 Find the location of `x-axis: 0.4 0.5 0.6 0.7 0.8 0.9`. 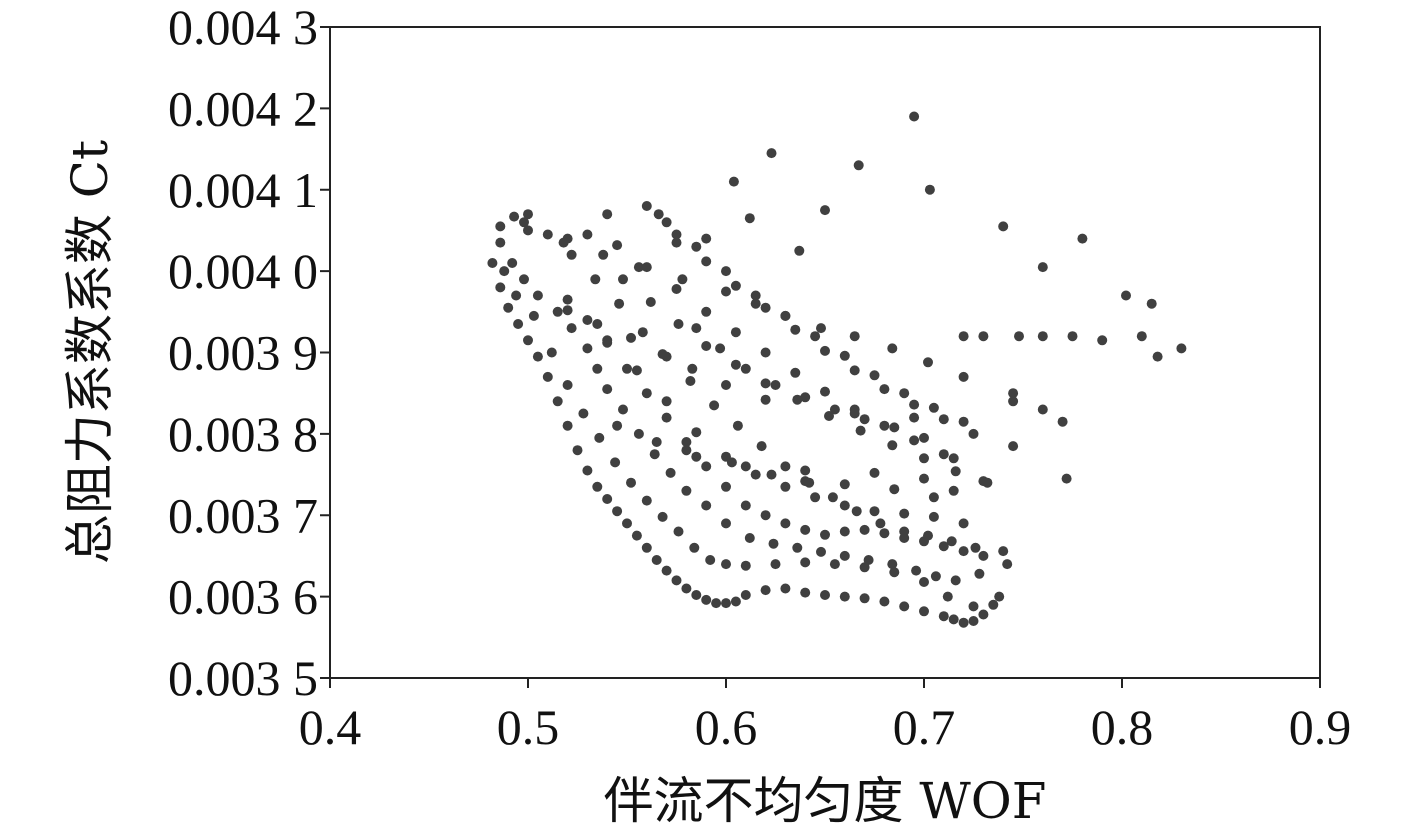

x-axis: 0.4 0.5 0.6 0.7 0.8 0.9 is located at coordinates (825, 716).